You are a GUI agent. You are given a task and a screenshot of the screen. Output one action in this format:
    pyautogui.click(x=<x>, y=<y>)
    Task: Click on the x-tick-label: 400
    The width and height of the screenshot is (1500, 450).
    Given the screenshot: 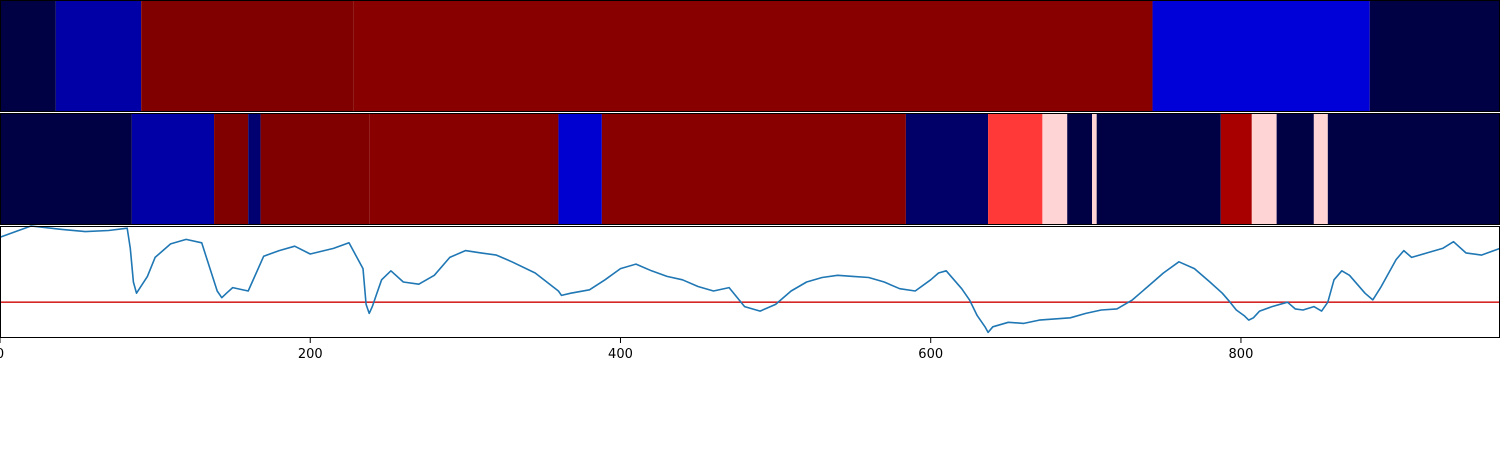 What is the action you would take?
    pyautogui.click(x=620, y=354)
    